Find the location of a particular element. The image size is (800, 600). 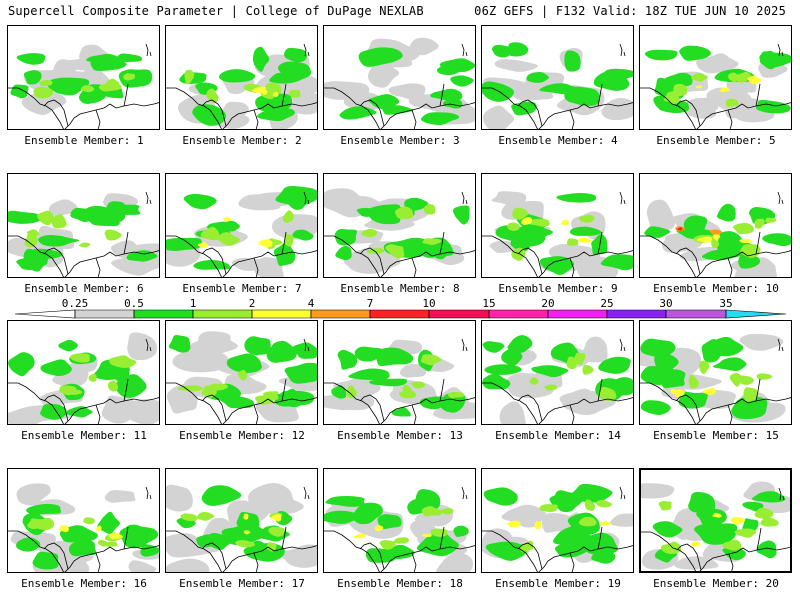

colorbar-segment is located at coordinates (577, 314).